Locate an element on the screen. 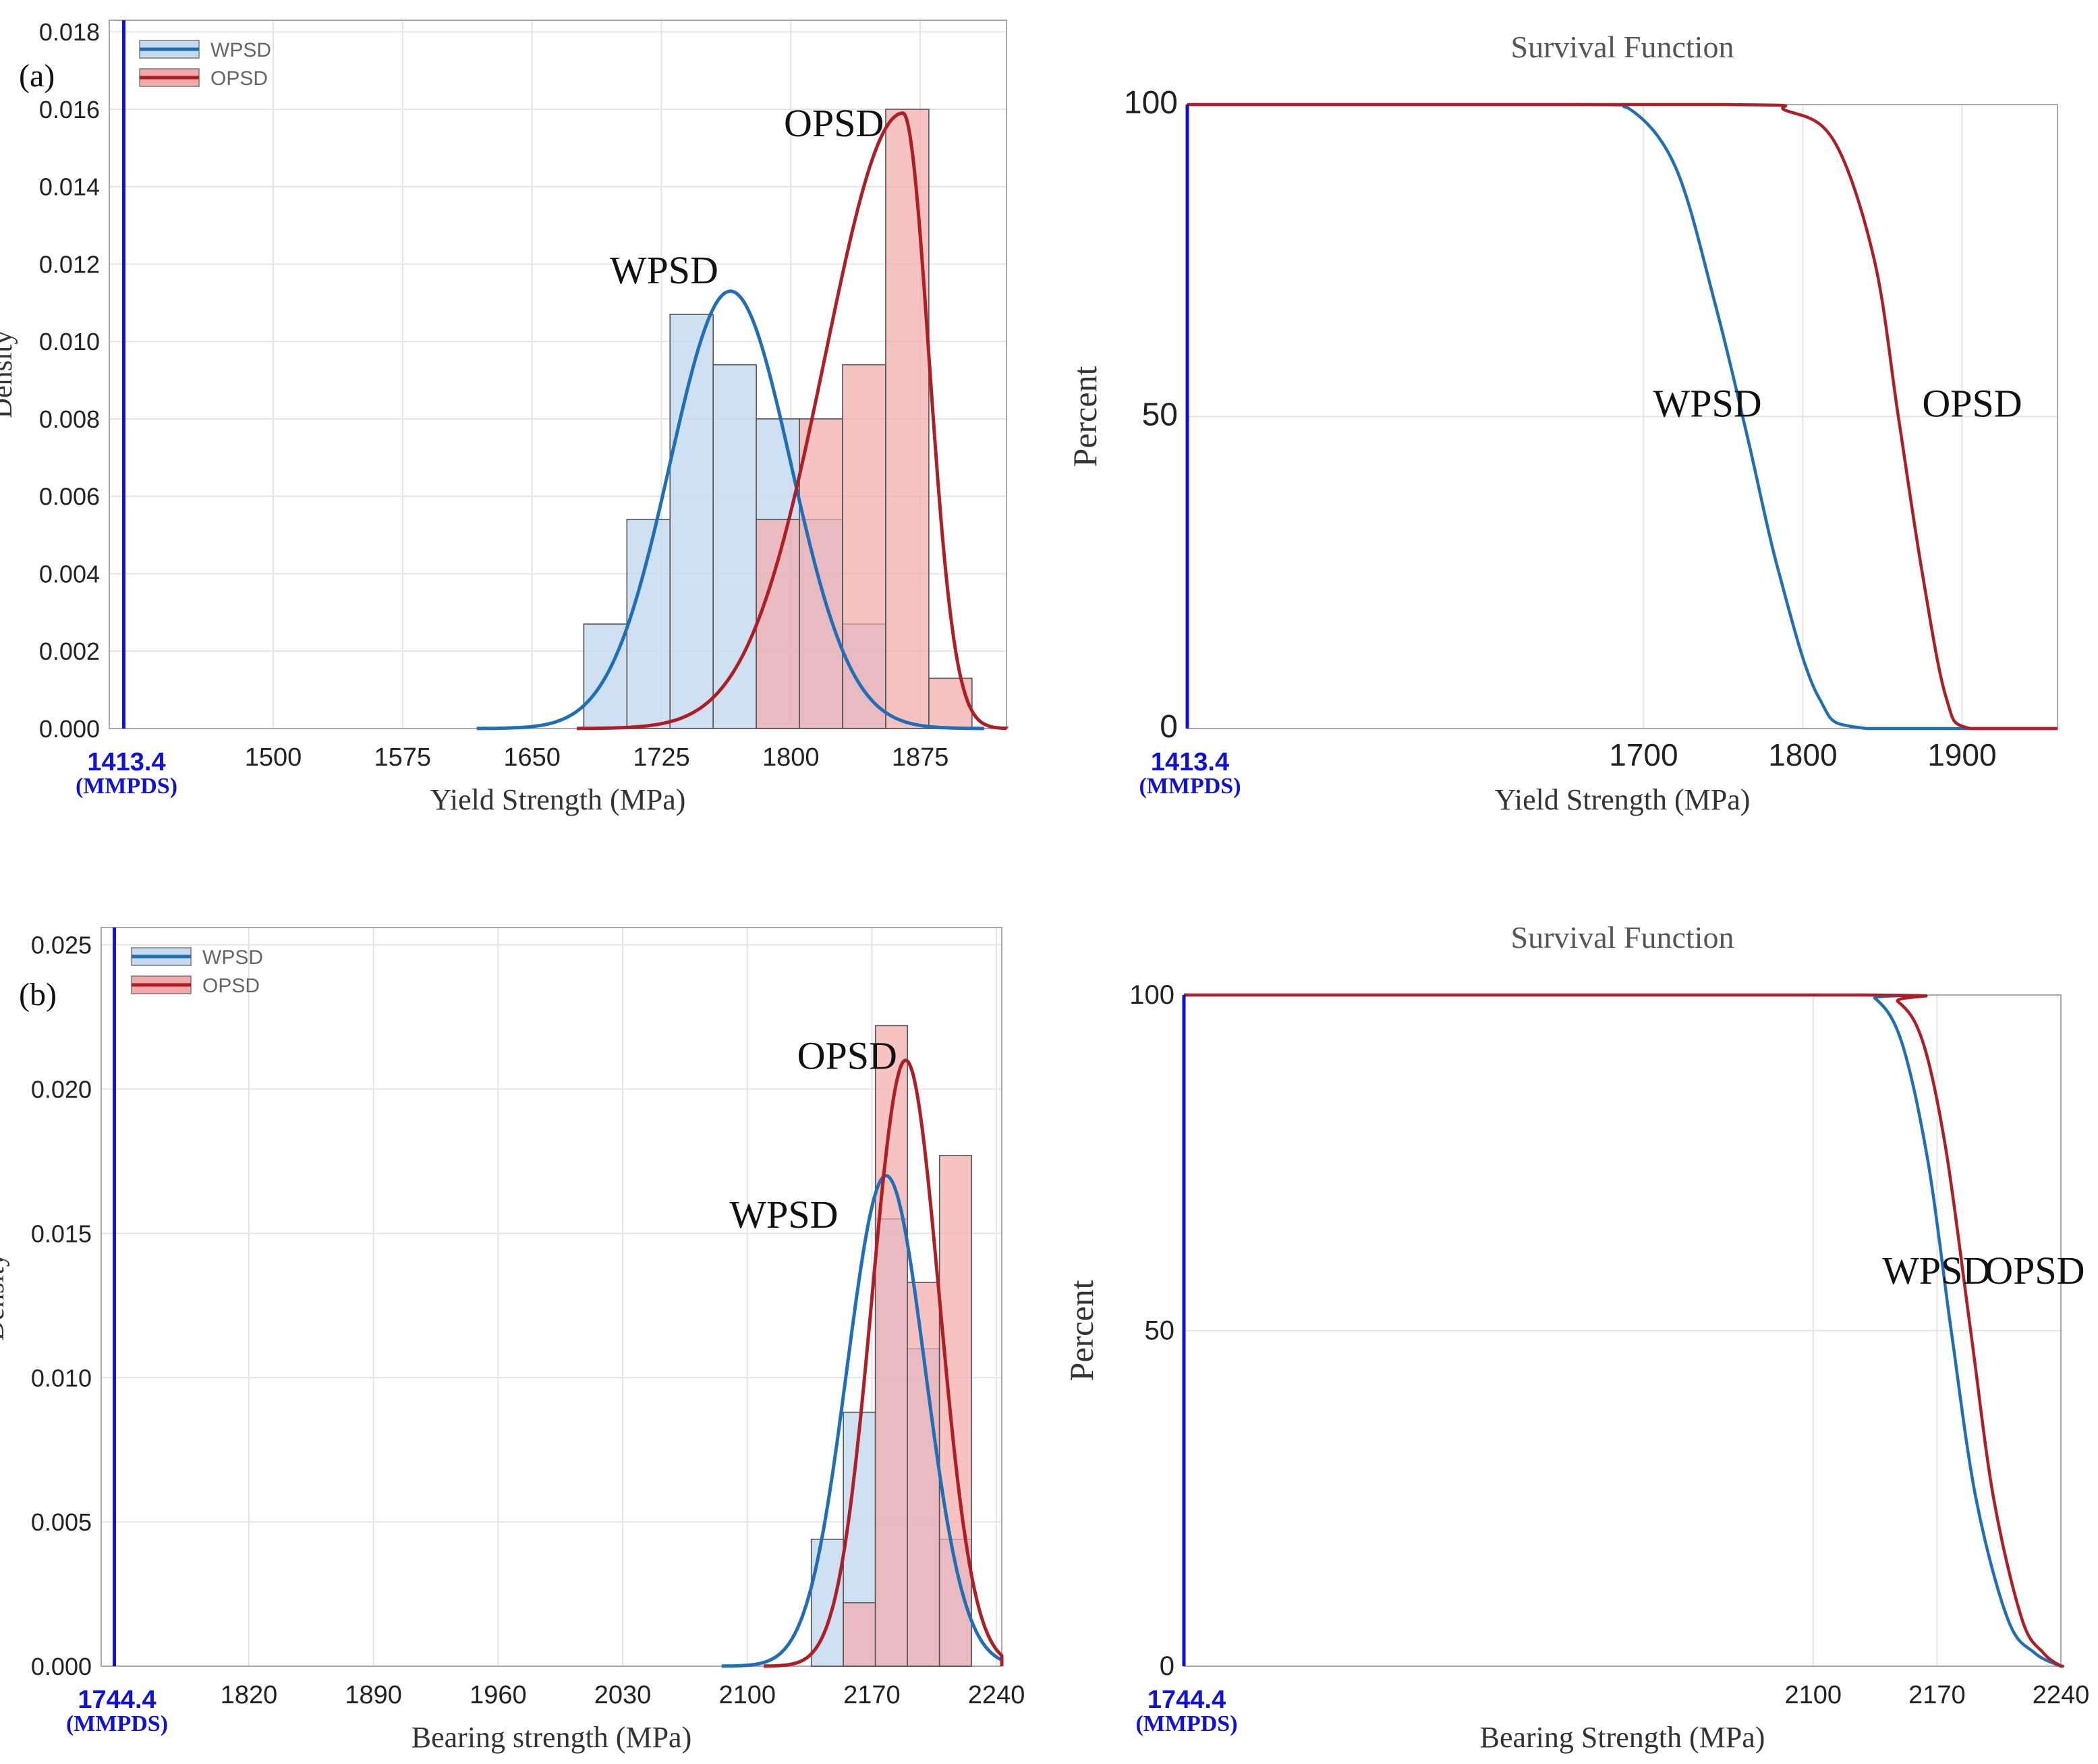 This screenshot has height=1764, width=2098. y-tick-label: 0.012 is located at coordinates (69, 264).